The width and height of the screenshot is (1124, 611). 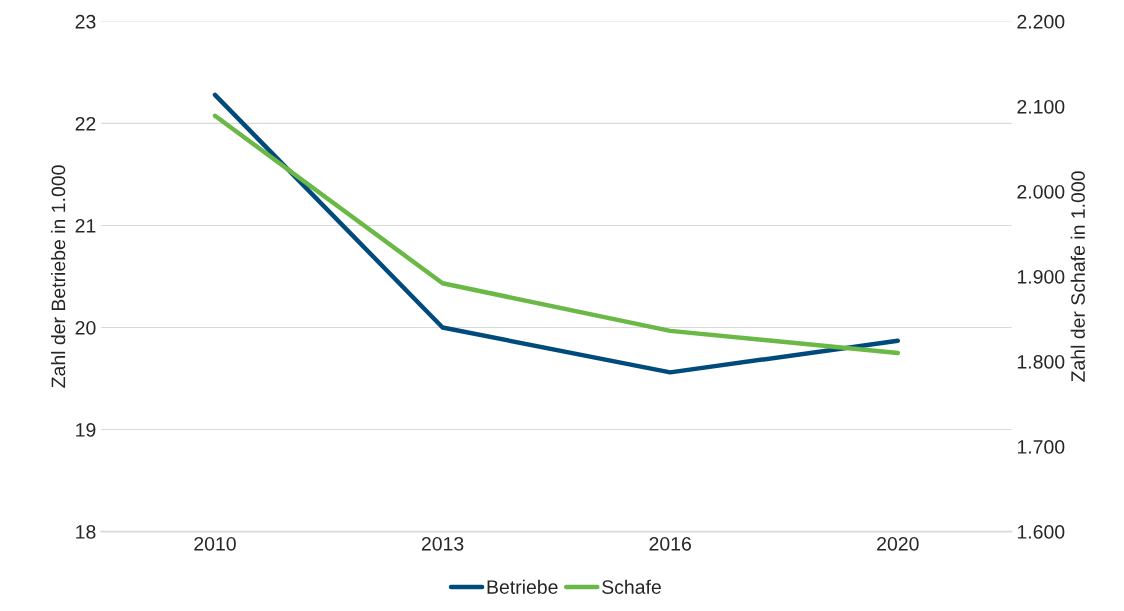 I want to click on y-tick-label: 23, so click(x=85, y=21).